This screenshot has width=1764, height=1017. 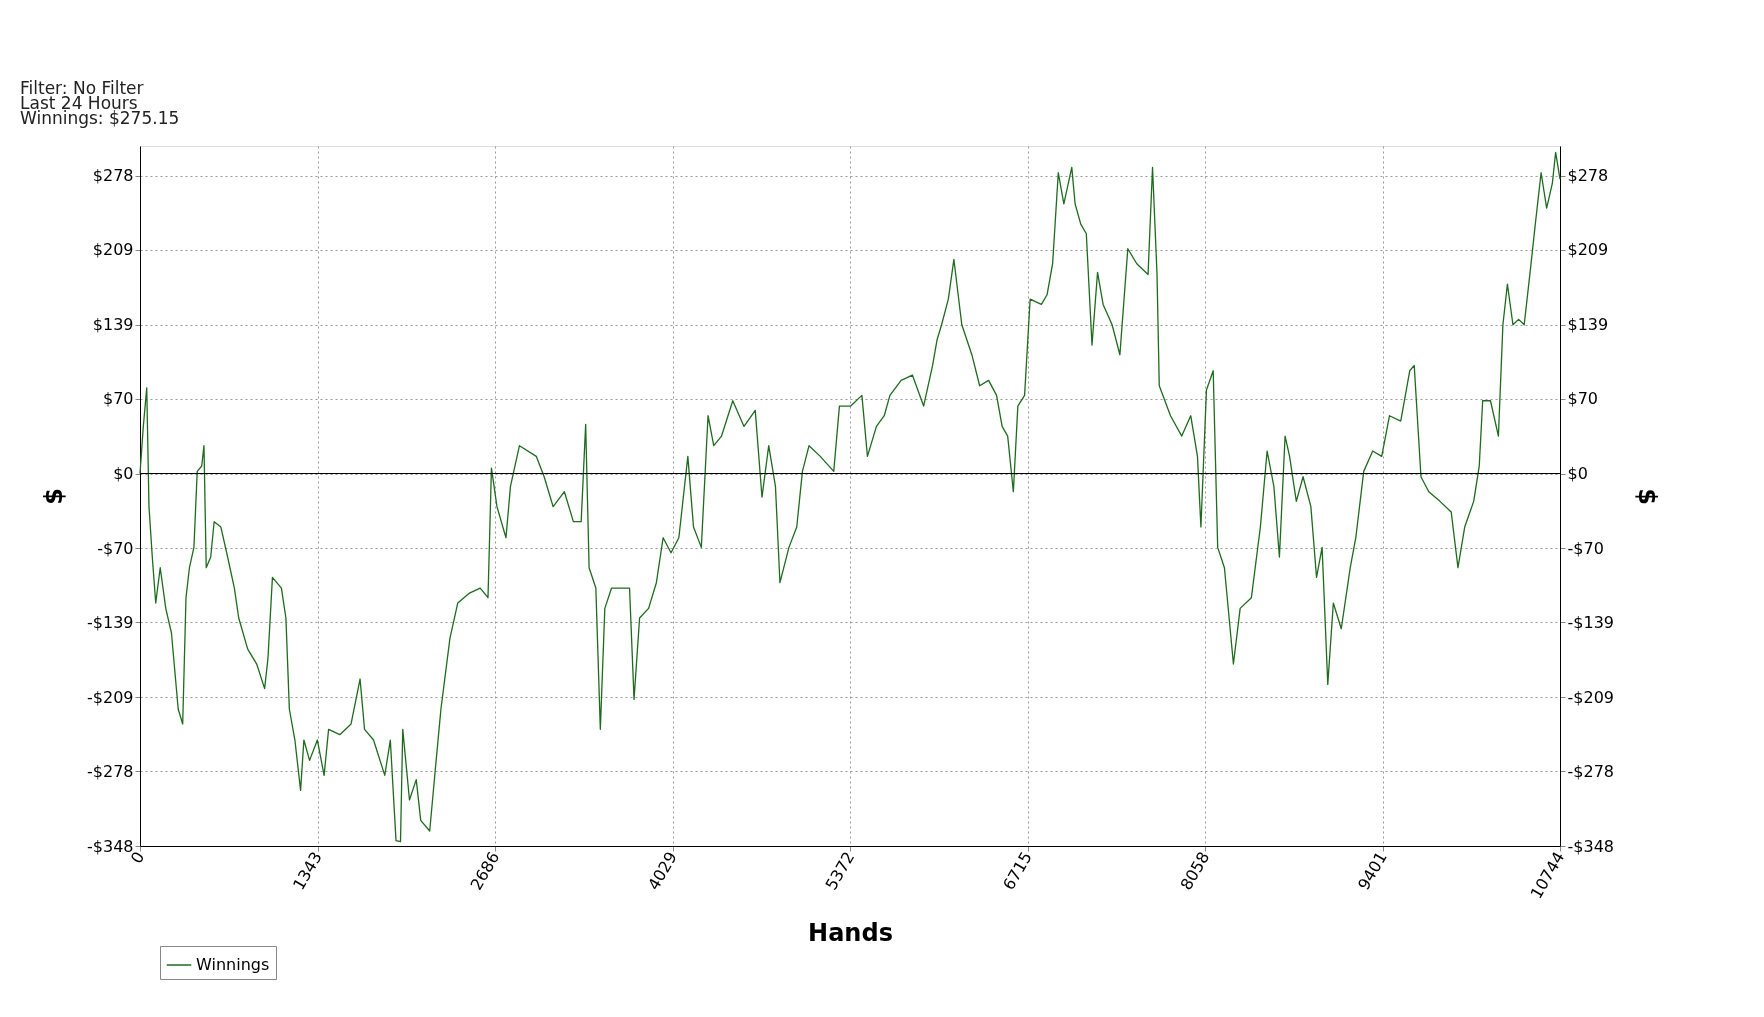 What do you see at coordinates (1590, 622) in the screenshot?
I see `y2-tick-label: -$139` at bounding box center [1590, 622].